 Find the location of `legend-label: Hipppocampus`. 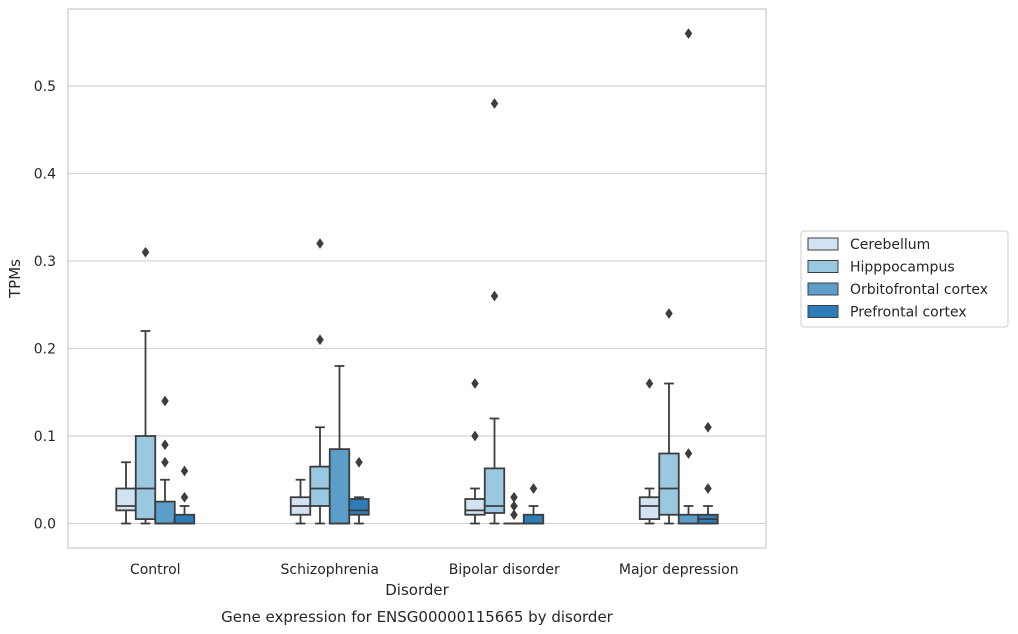

legend-label: Hipppocampus is located at coordinates (902, 268).